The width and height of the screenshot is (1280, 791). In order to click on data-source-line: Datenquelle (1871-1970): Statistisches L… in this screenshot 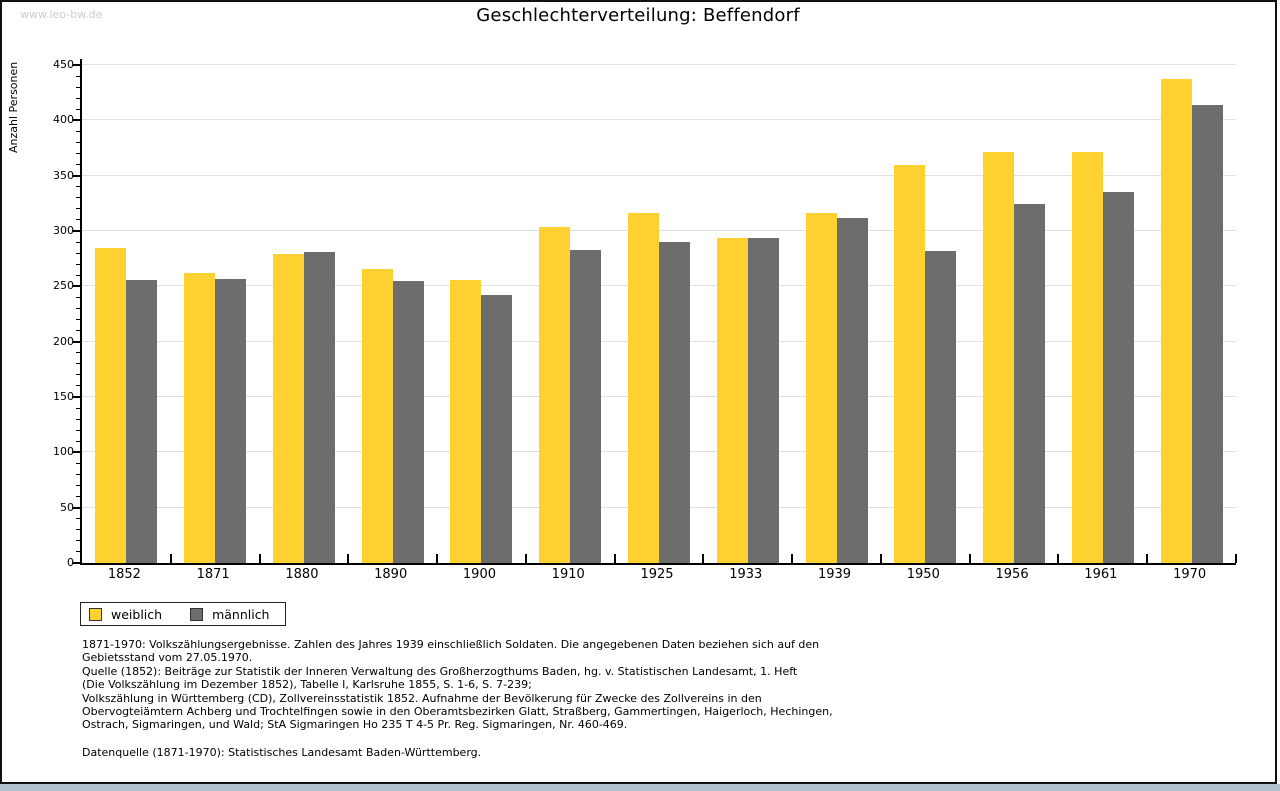, I will do `click(282, 752)`.